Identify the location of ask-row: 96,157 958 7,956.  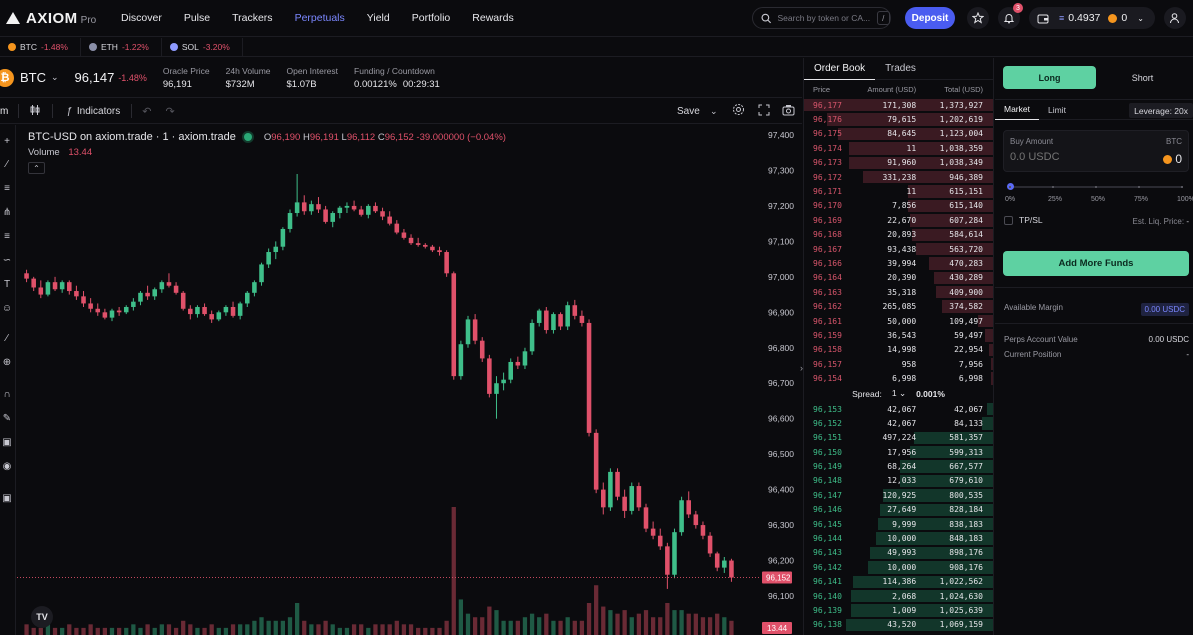
(898, 364).